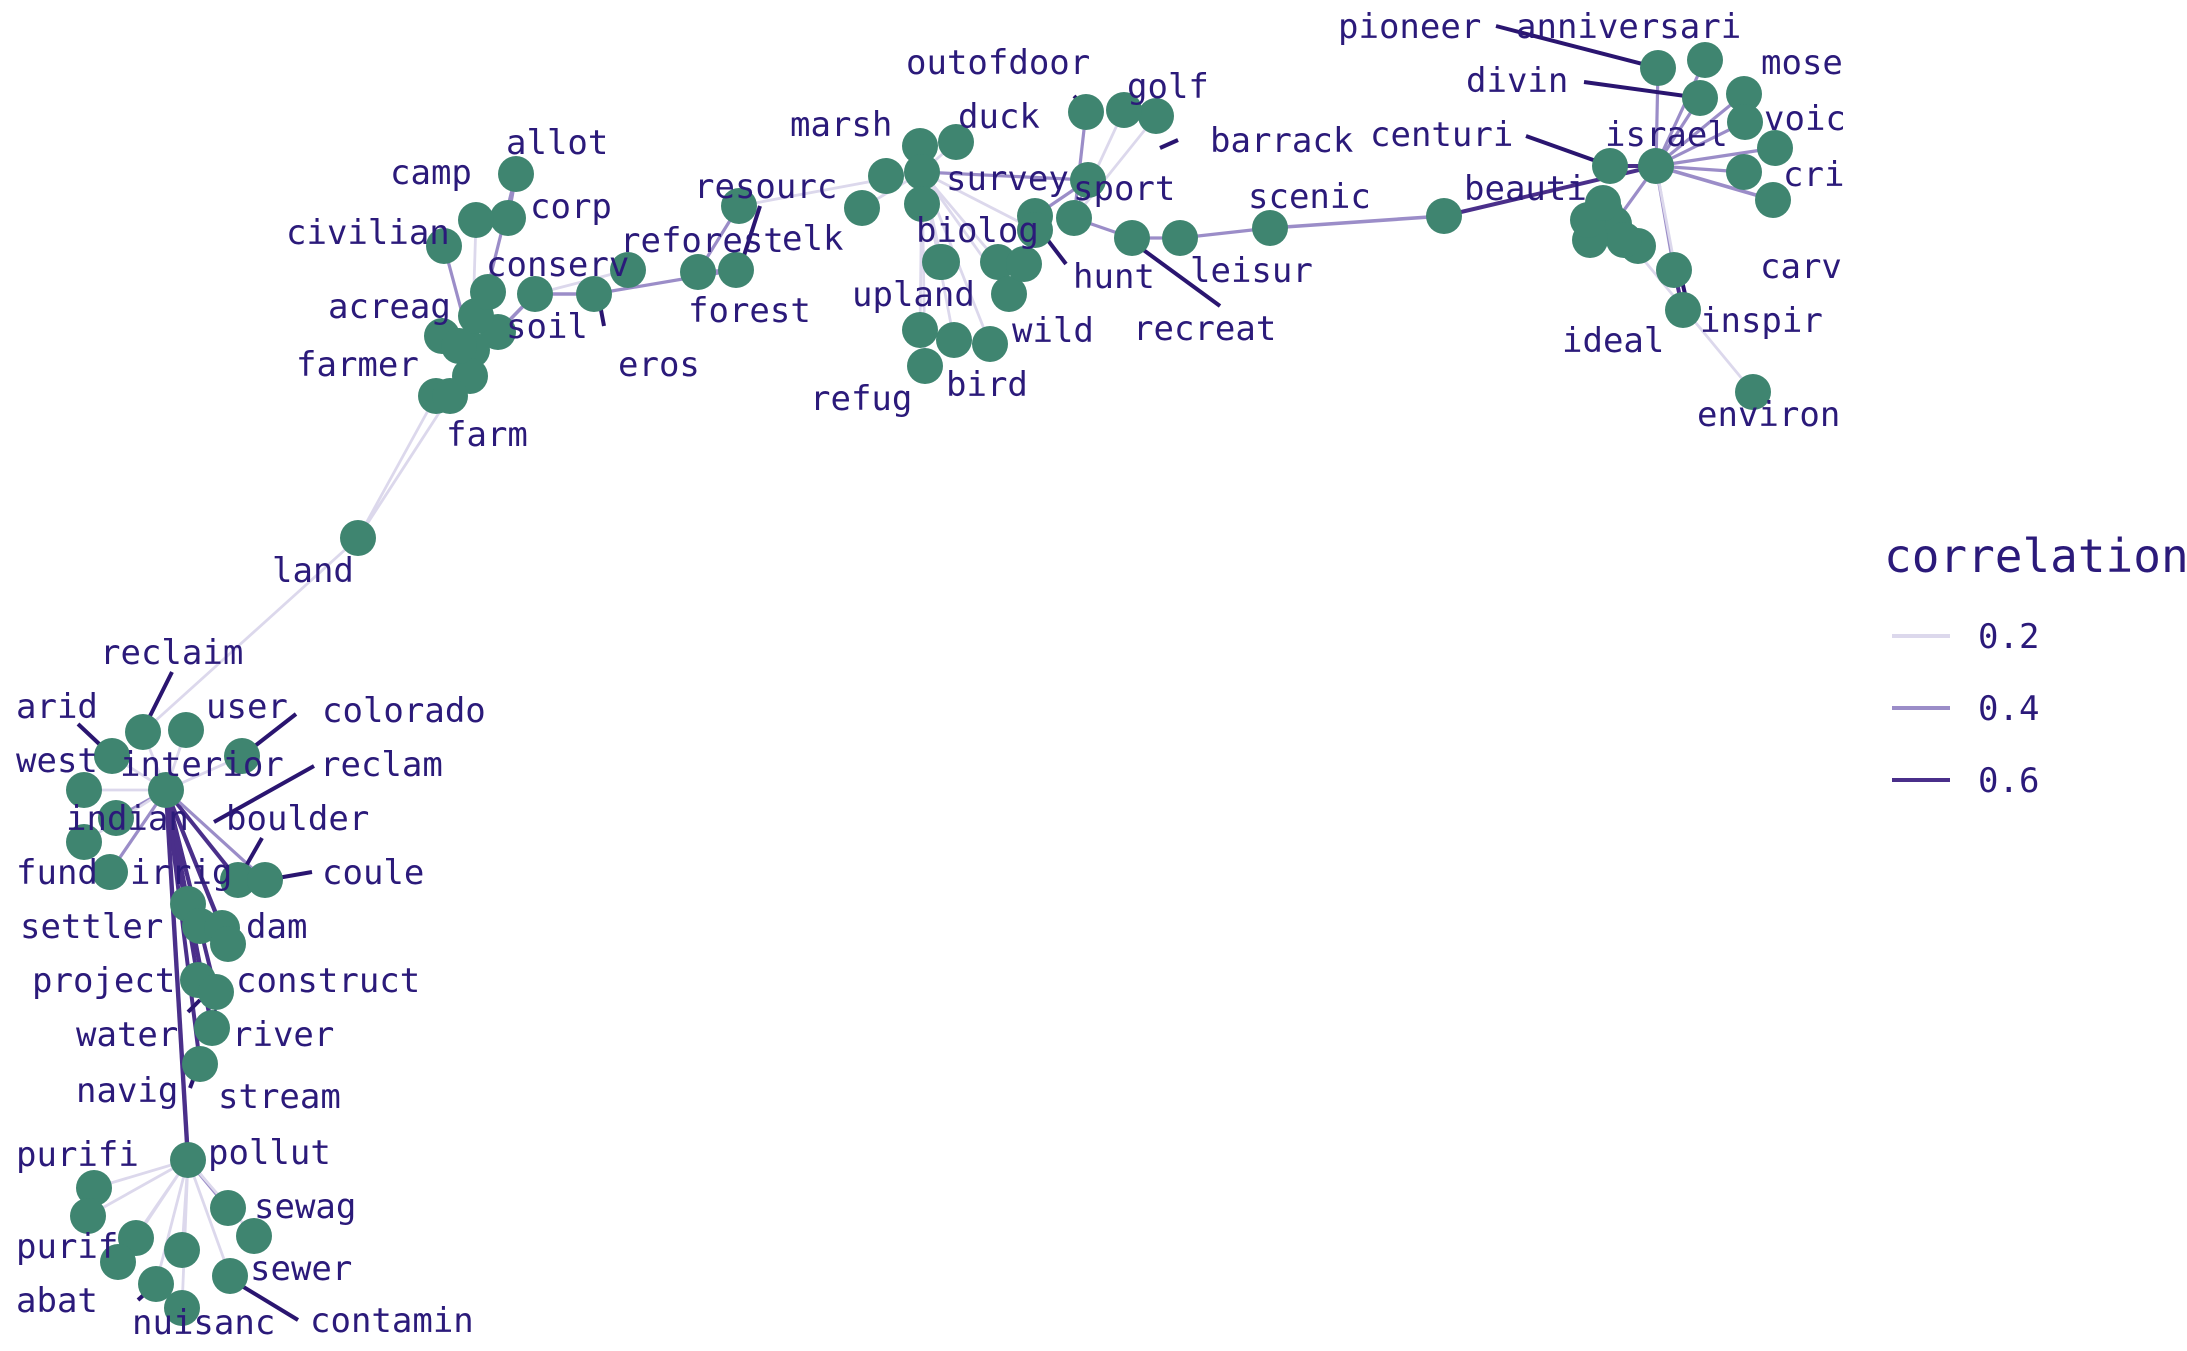 This screenshot has width=2187, height=1351. What do you see at coordinates (547, 327) in the screenshot?
I see `node-label: soil` at bounding box center [547, 327].